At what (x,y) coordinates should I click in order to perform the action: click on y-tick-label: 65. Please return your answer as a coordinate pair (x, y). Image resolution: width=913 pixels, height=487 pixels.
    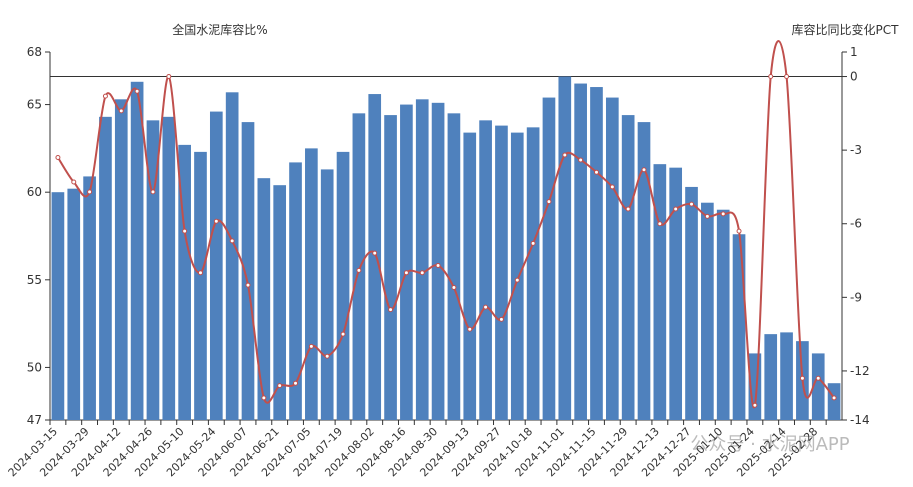
    Looking at the image, I should click on (34, 105).